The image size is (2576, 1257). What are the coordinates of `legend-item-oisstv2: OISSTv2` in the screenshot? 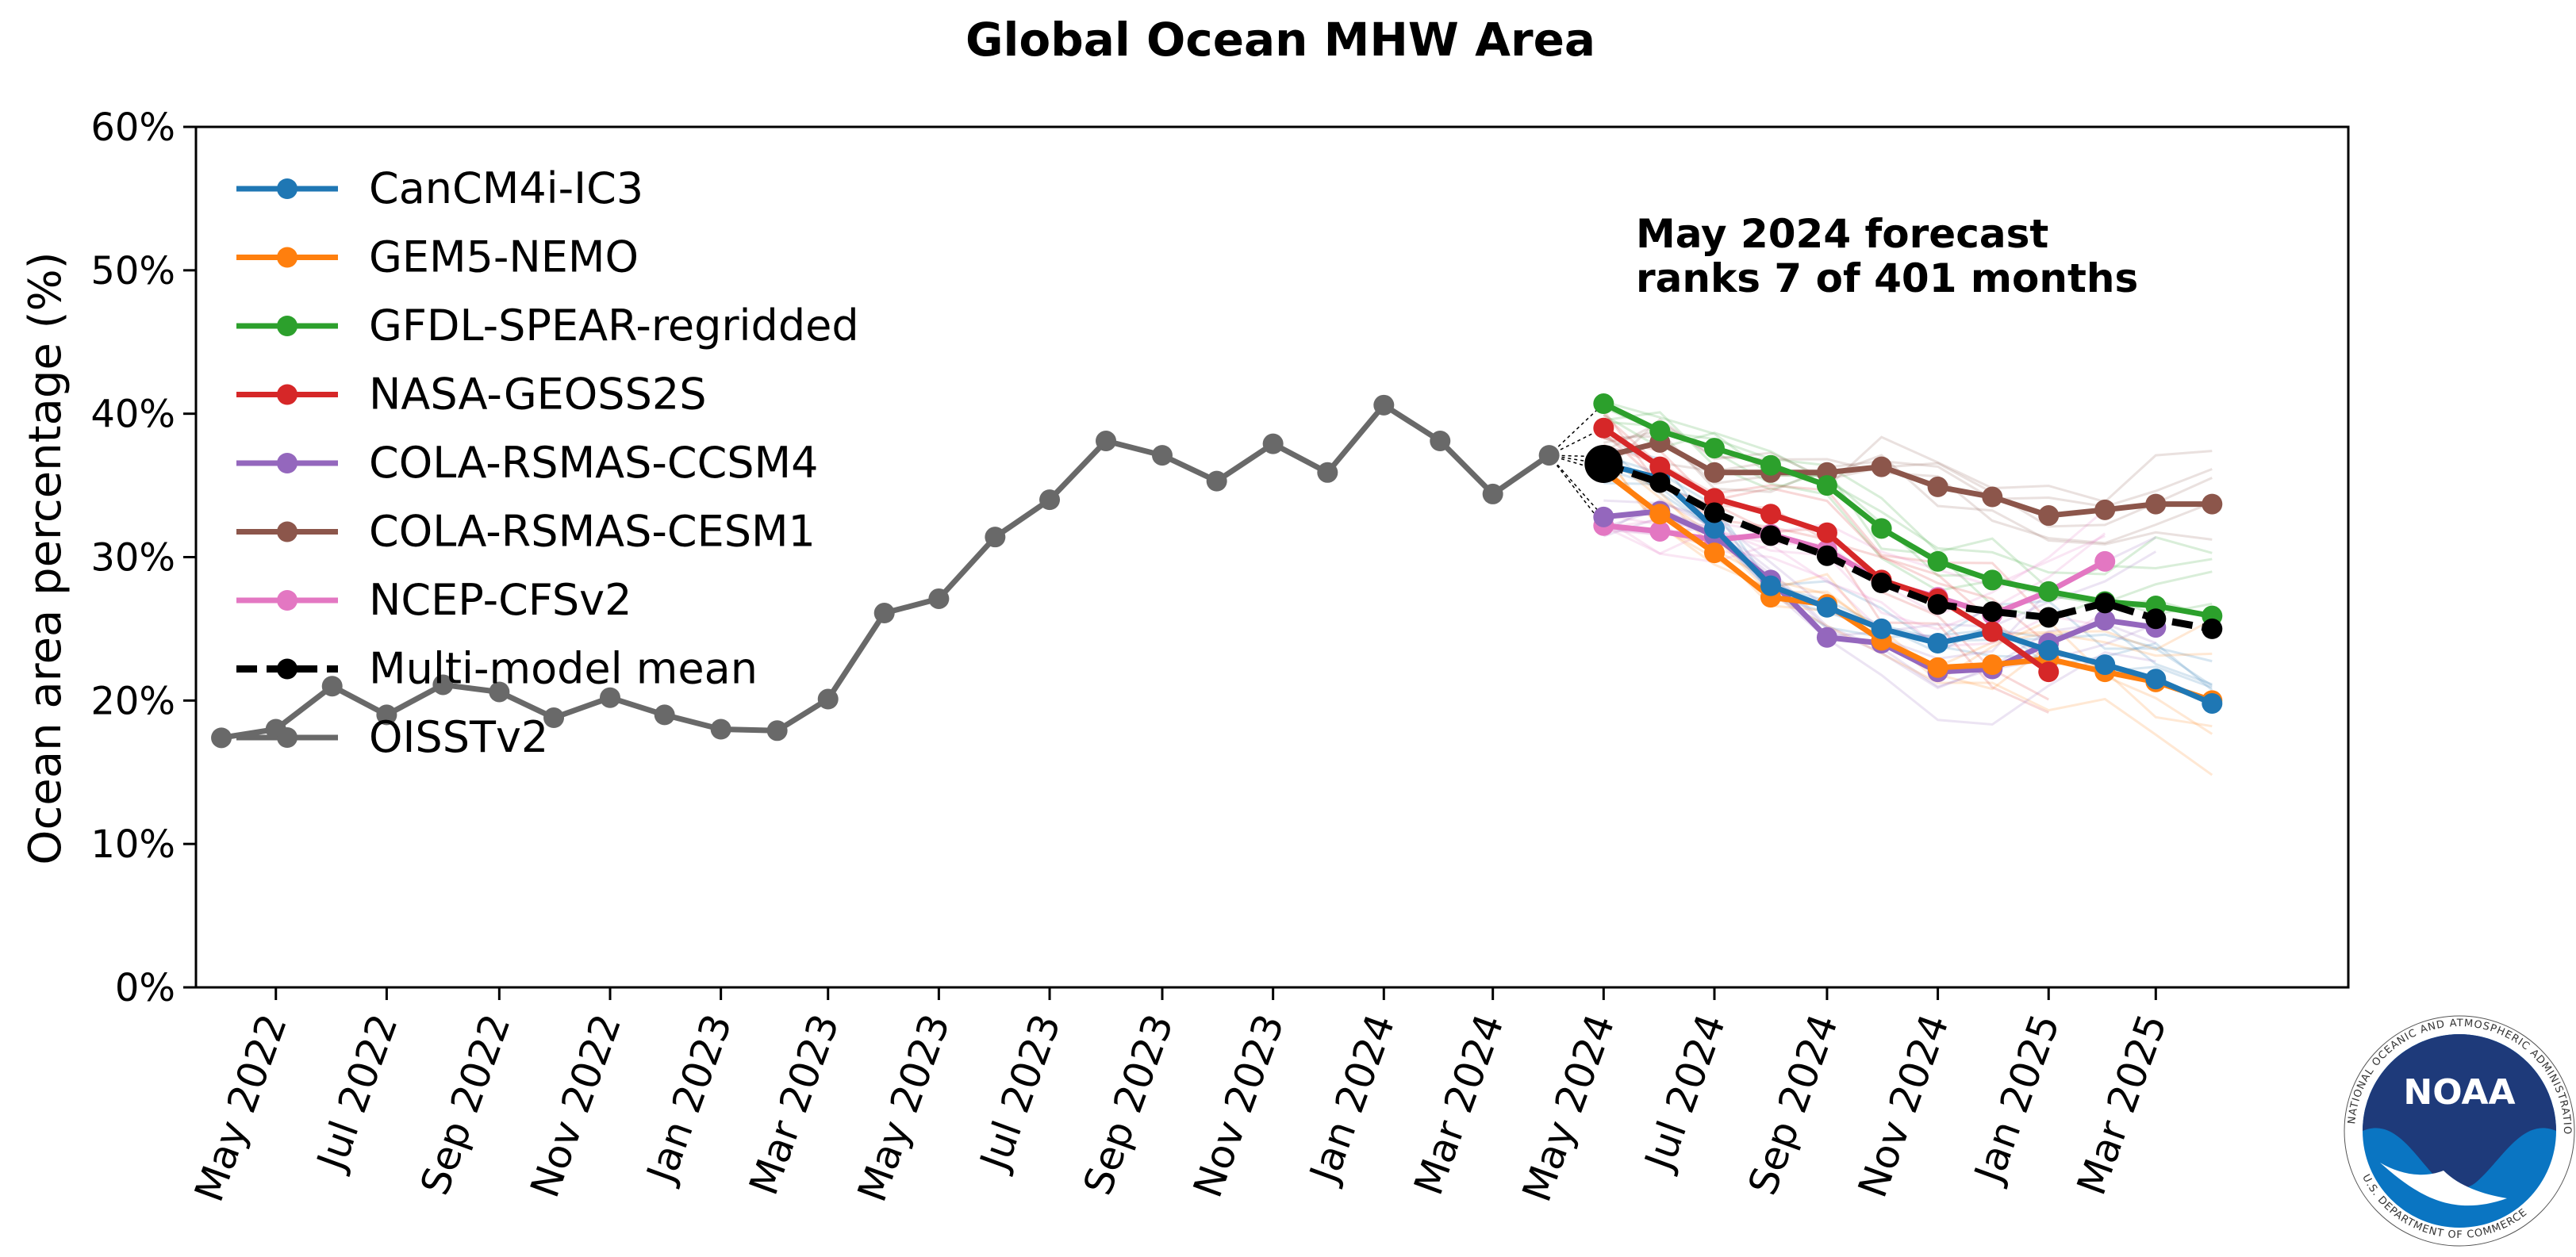 It's located at (392, 737).